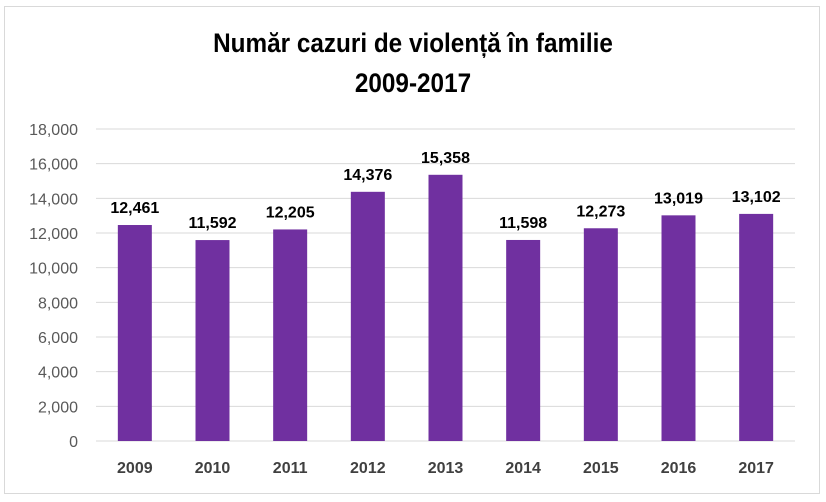 This screenshot has height=502, width=826. I want to click on x-tick-label: 2009, so click(135, 468).